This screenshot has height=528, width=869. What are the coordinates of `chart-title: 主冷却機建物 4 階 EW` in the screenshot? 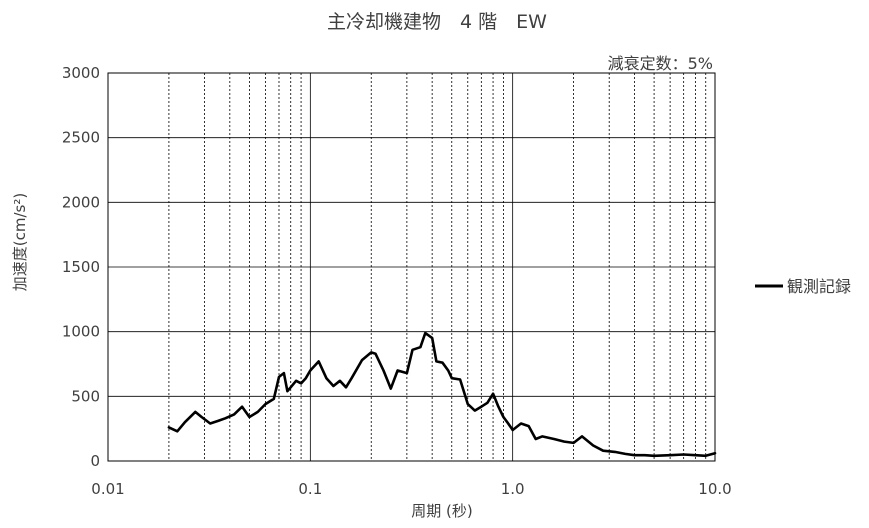 It's located at (437, 22).